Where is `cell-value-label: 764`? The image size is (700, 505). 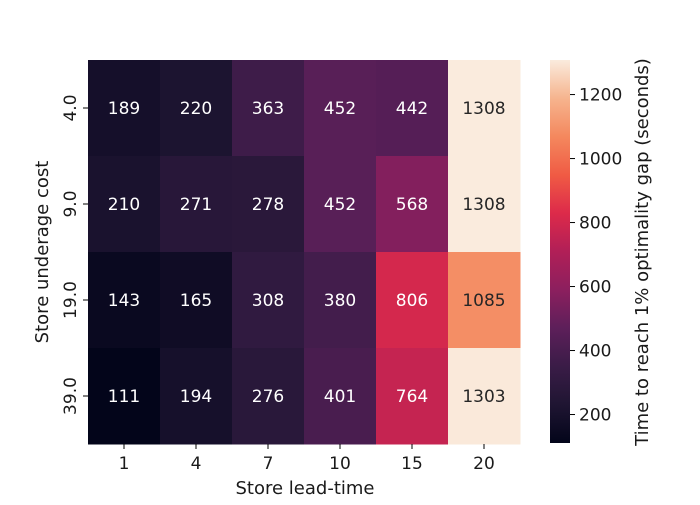
cell-value-label: 764 is located at coordinates (412, 397).